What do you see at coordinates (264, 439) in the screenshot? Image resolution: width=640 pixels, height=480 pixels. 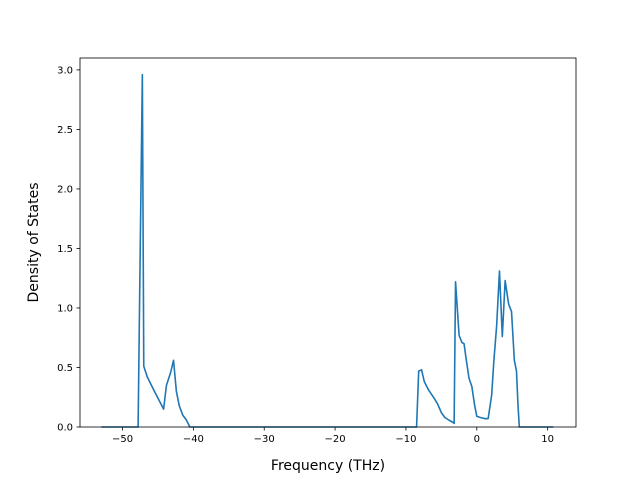 I see `x-tick-label: −30` at bounding box center [264, 439].